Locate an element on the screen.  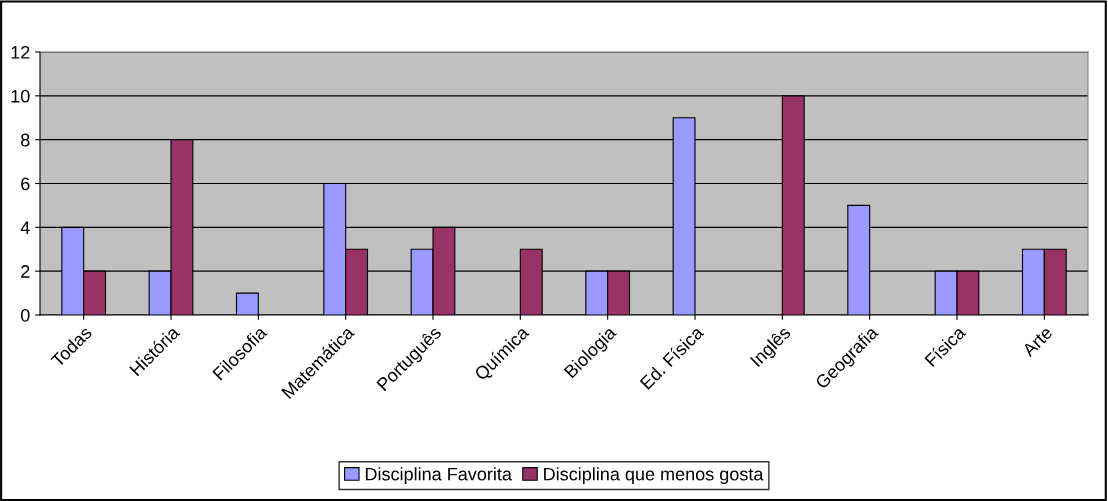
y-tick-label: 8 is located at coordinates (25, 140).